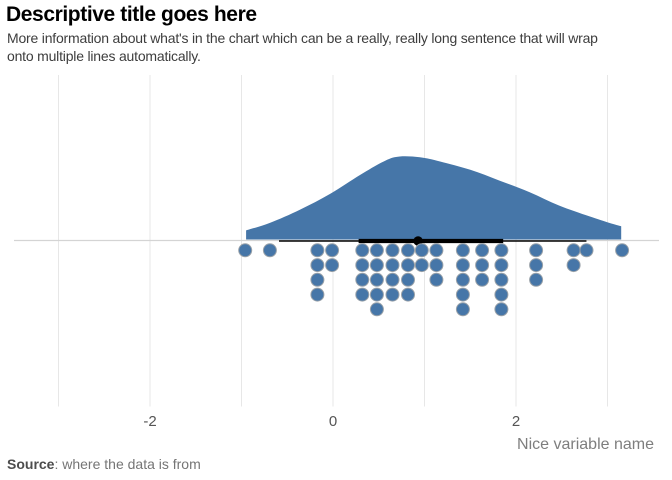  I want to click on chart-title: Descriptive title goes here, so click(131, 14).